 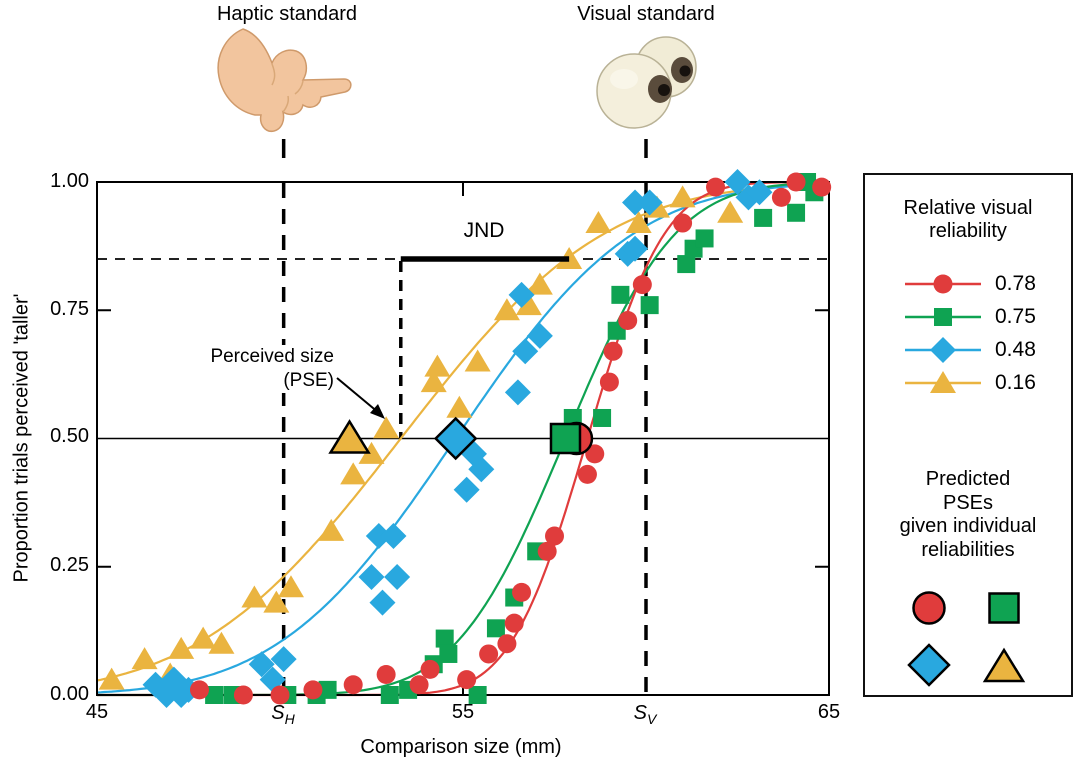 I want to click on legend-item-0.16: 0.16, so click(x=968, y=383).